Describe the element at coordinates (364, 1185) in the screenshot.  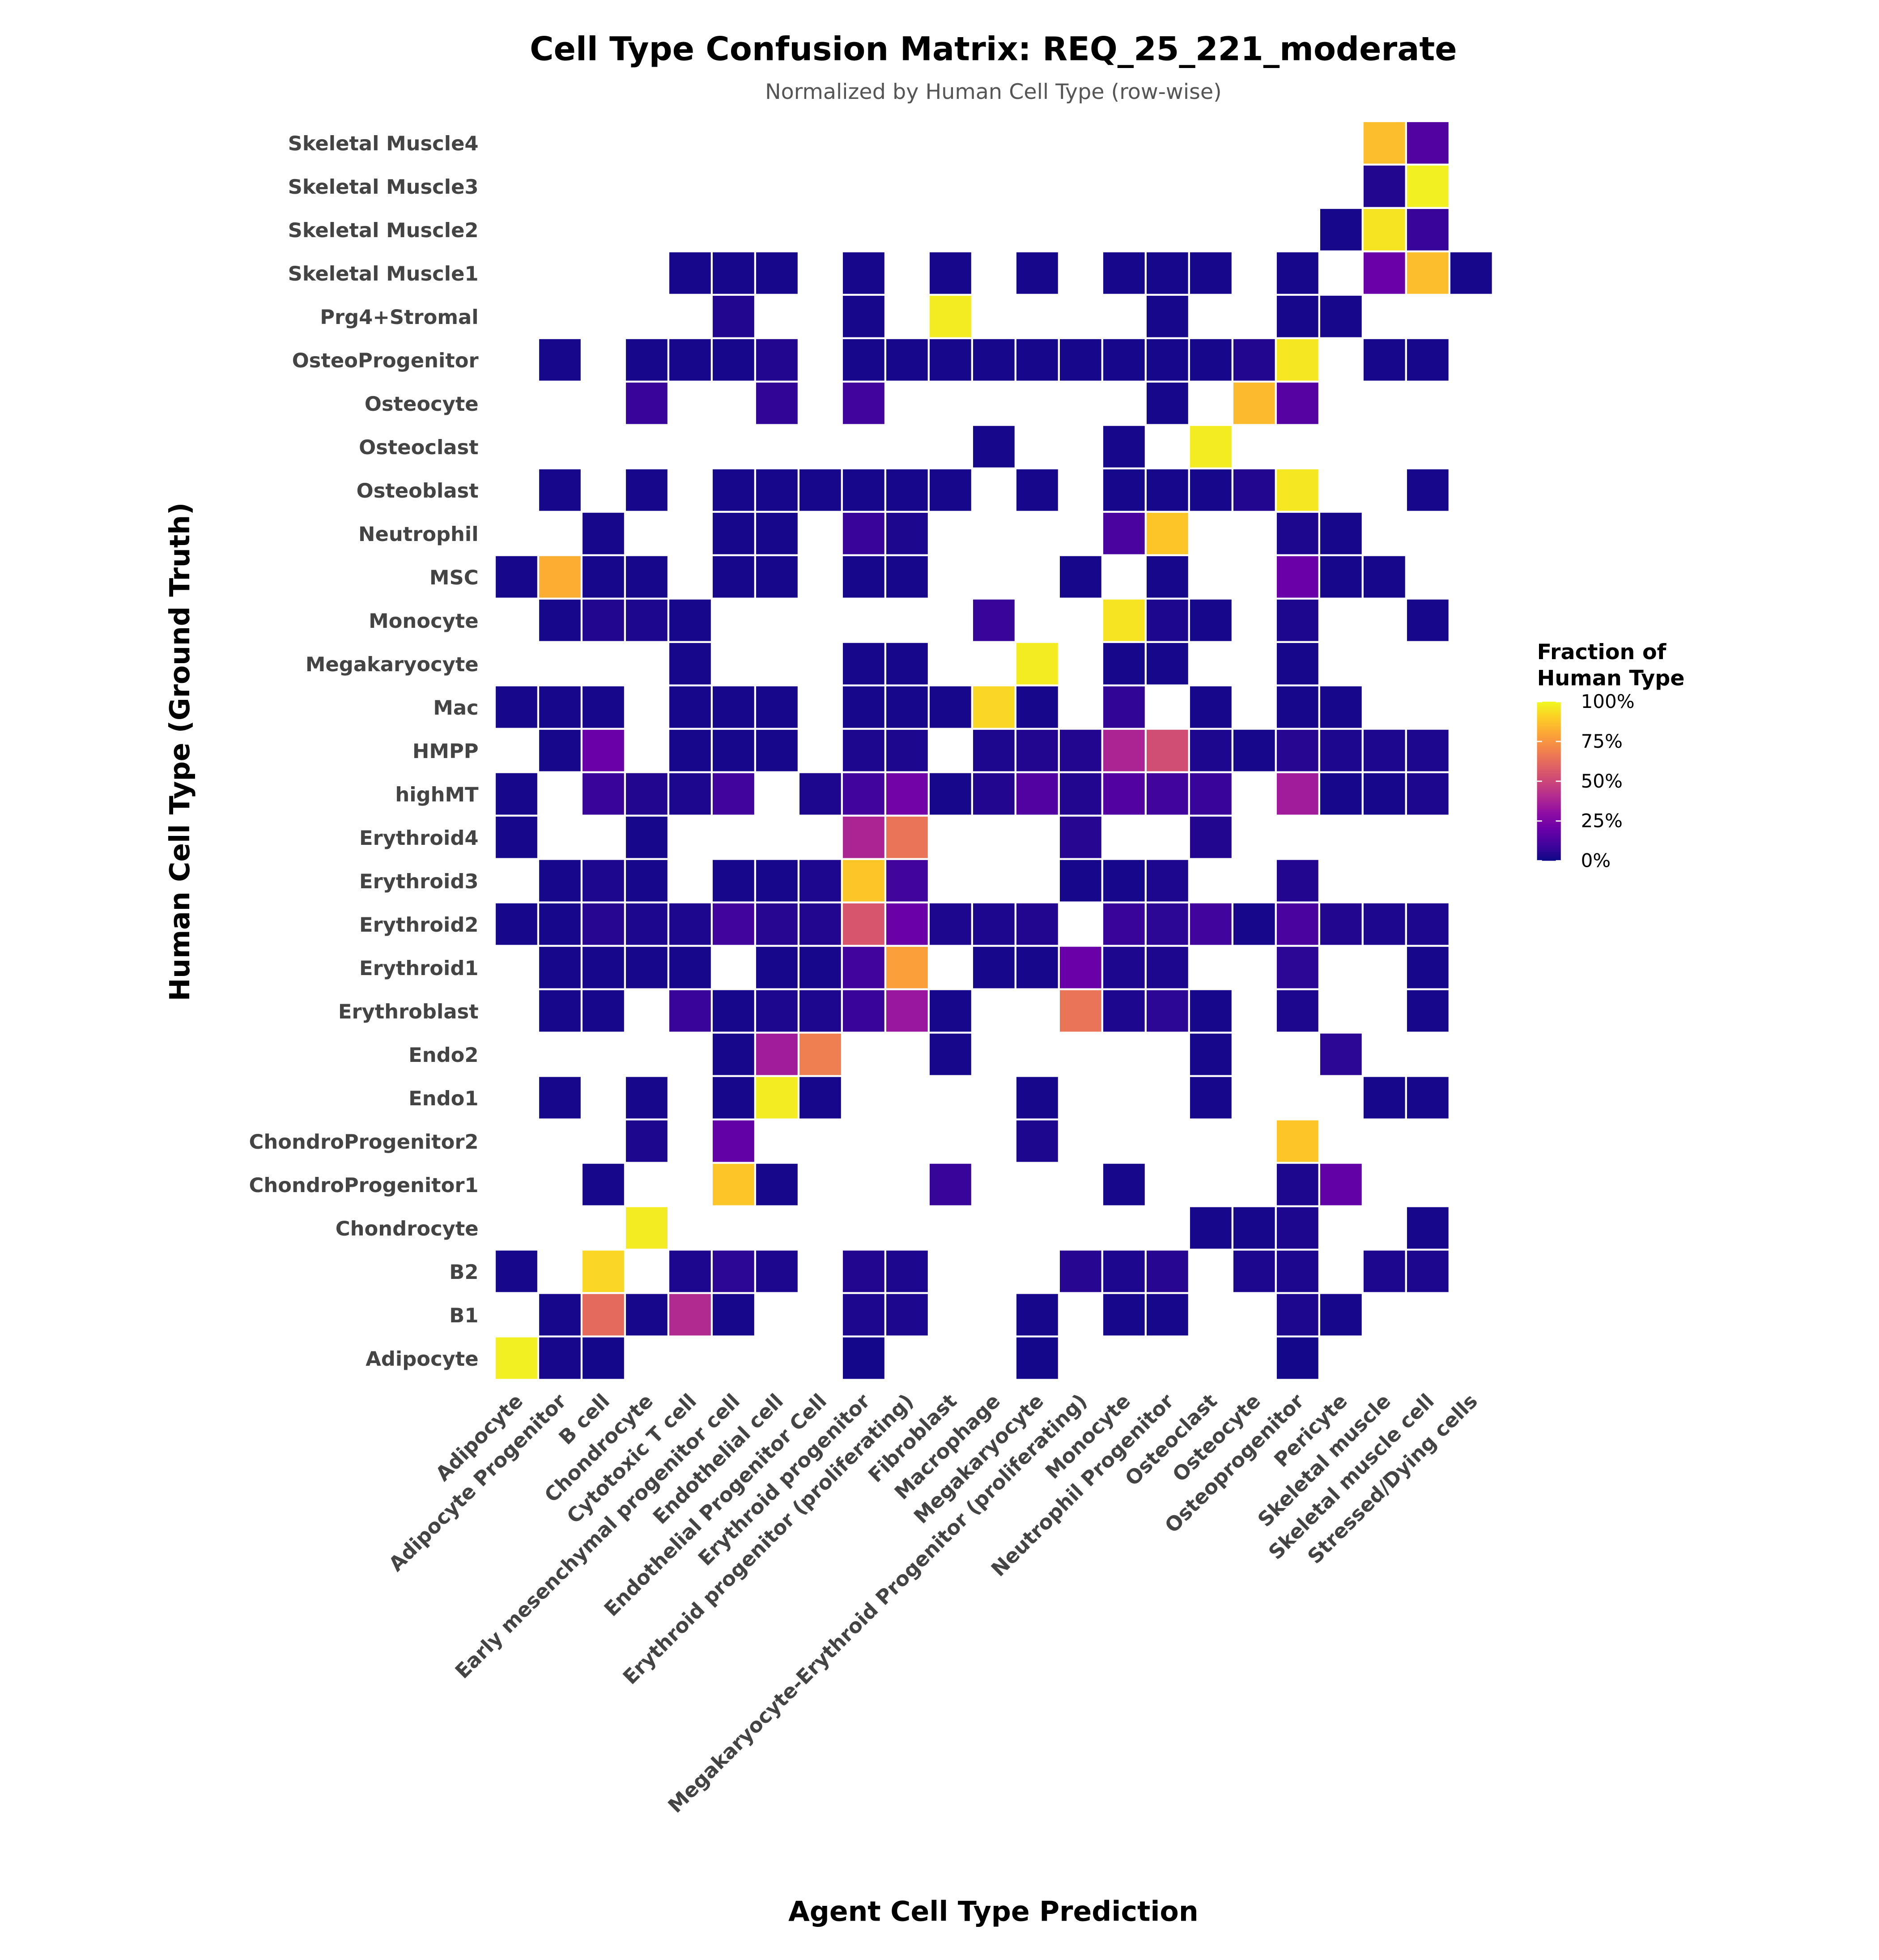
I see `y-tick-label: ChondroProgenitor1` at that location.